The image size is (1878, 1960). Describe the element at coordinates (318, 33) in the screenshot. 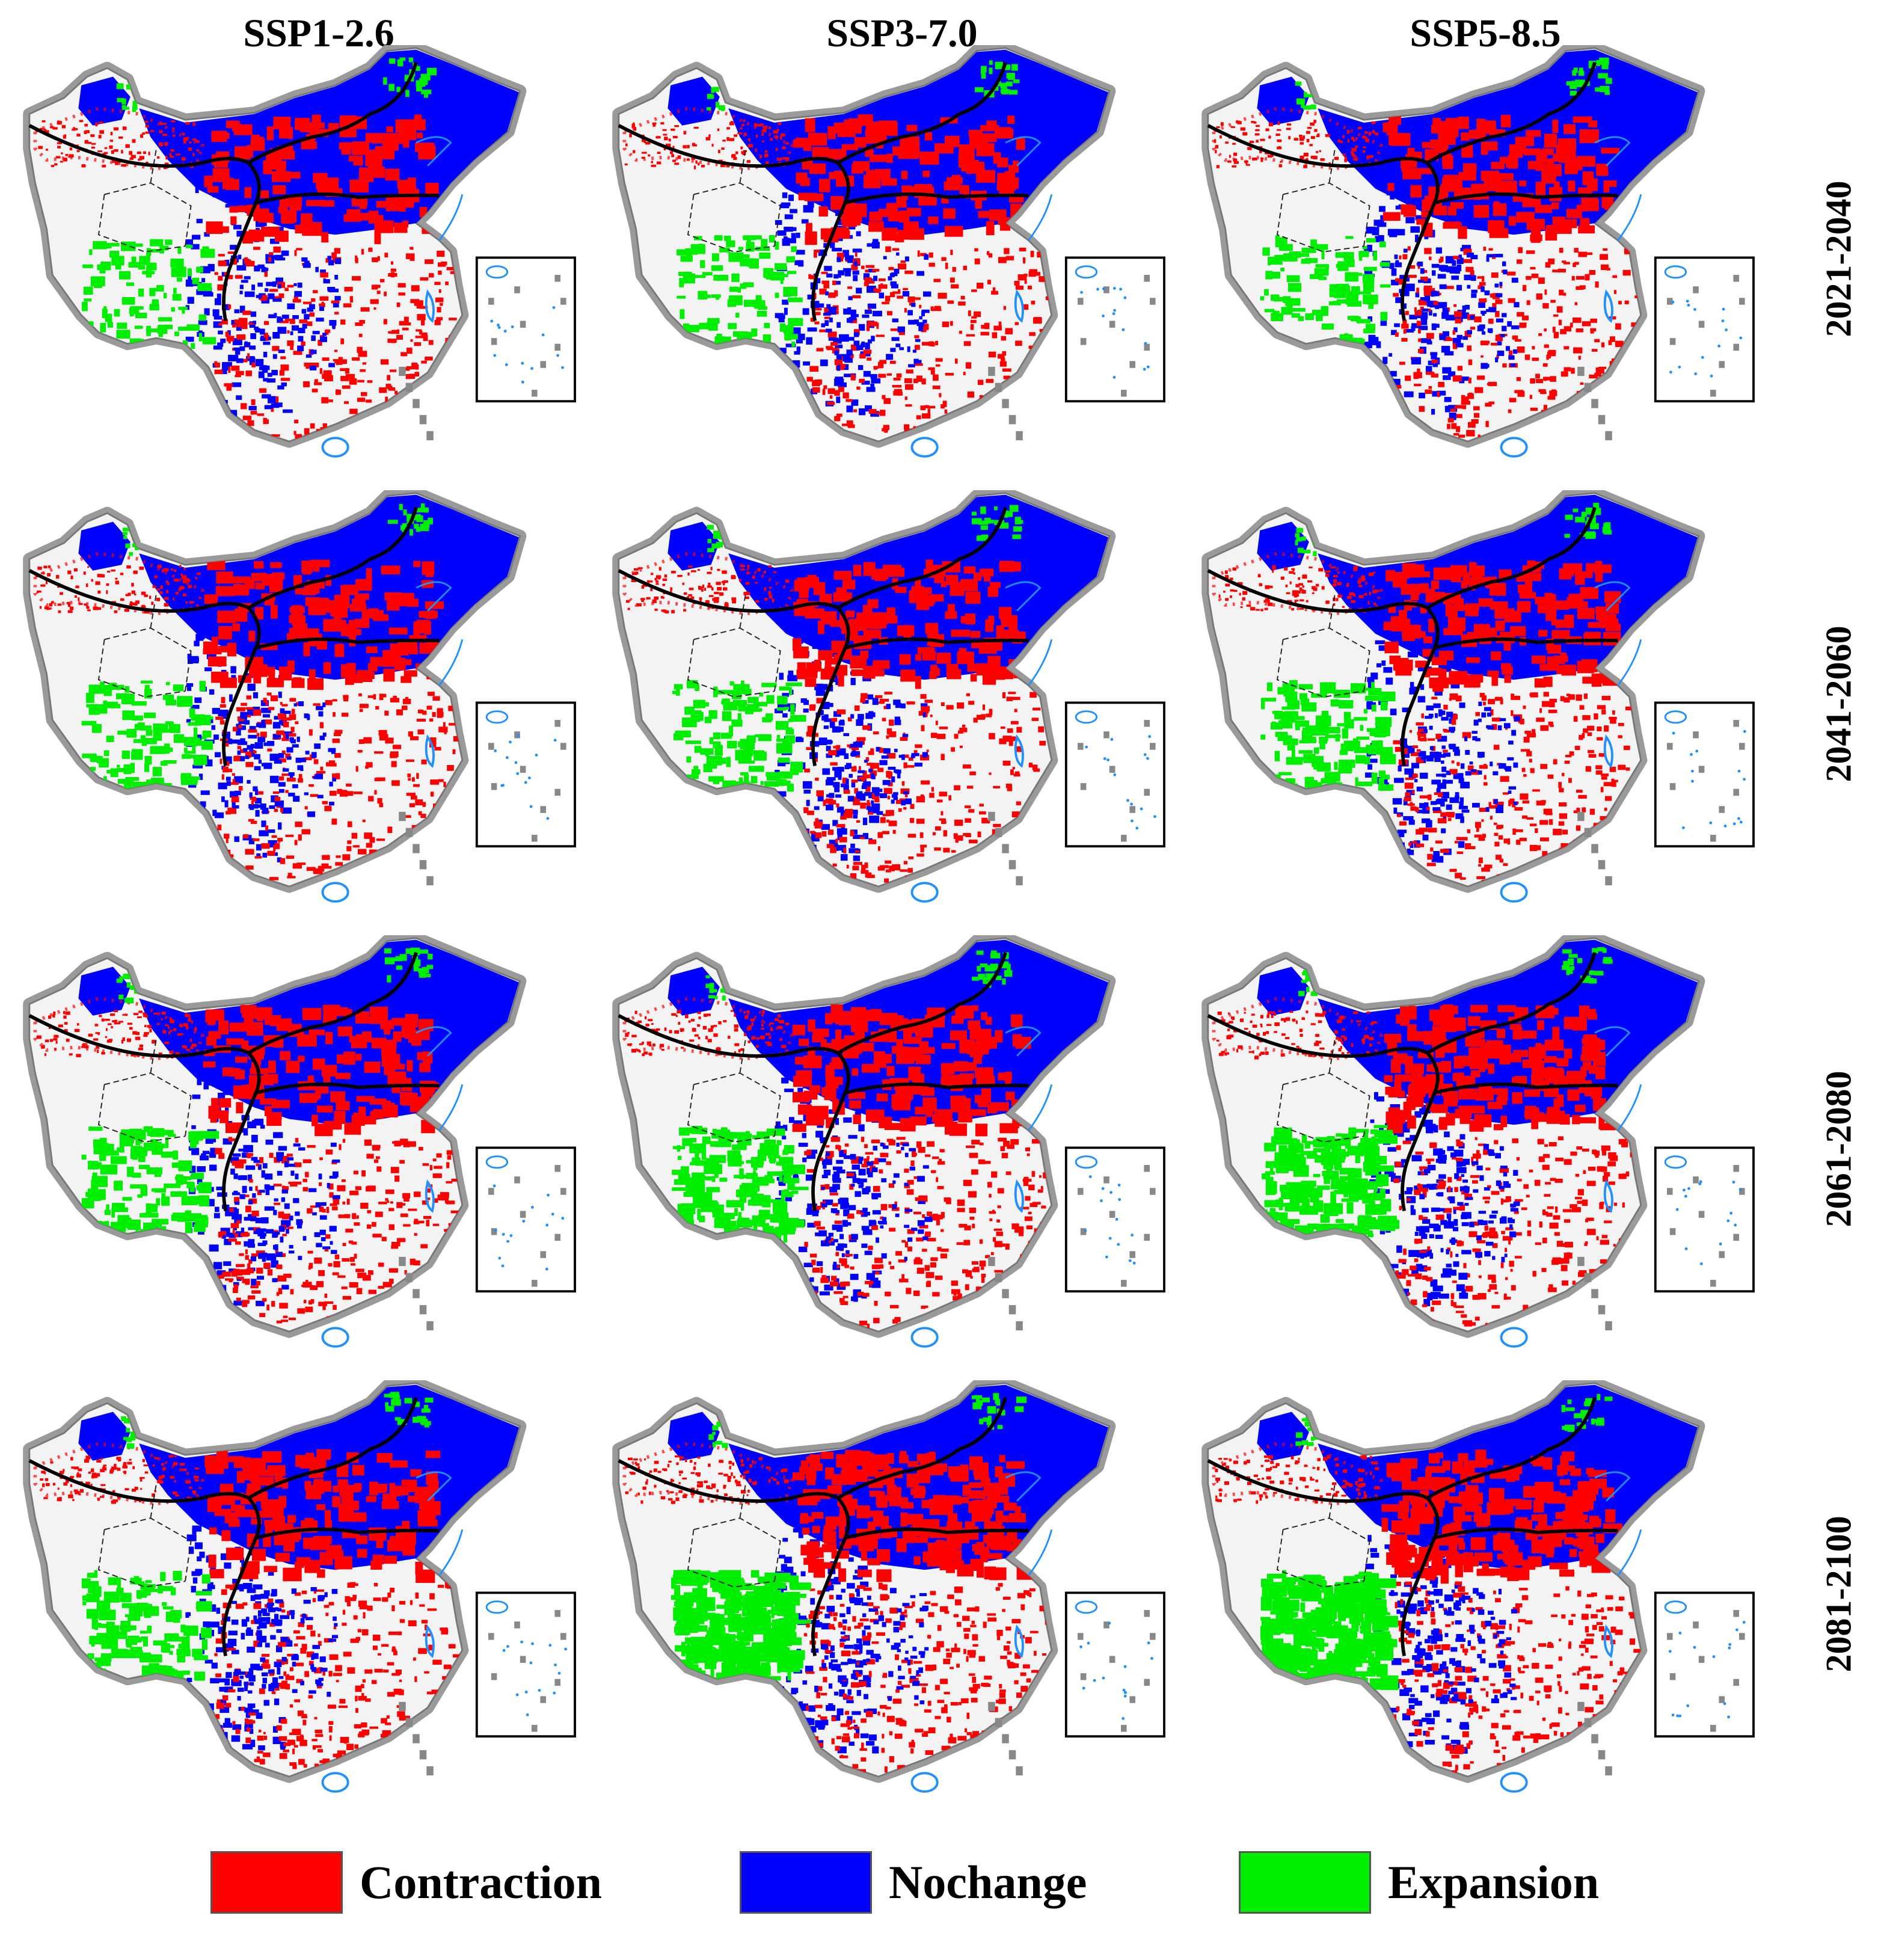

I see `column-title-ssp1: SSP1-2.6` at that location.